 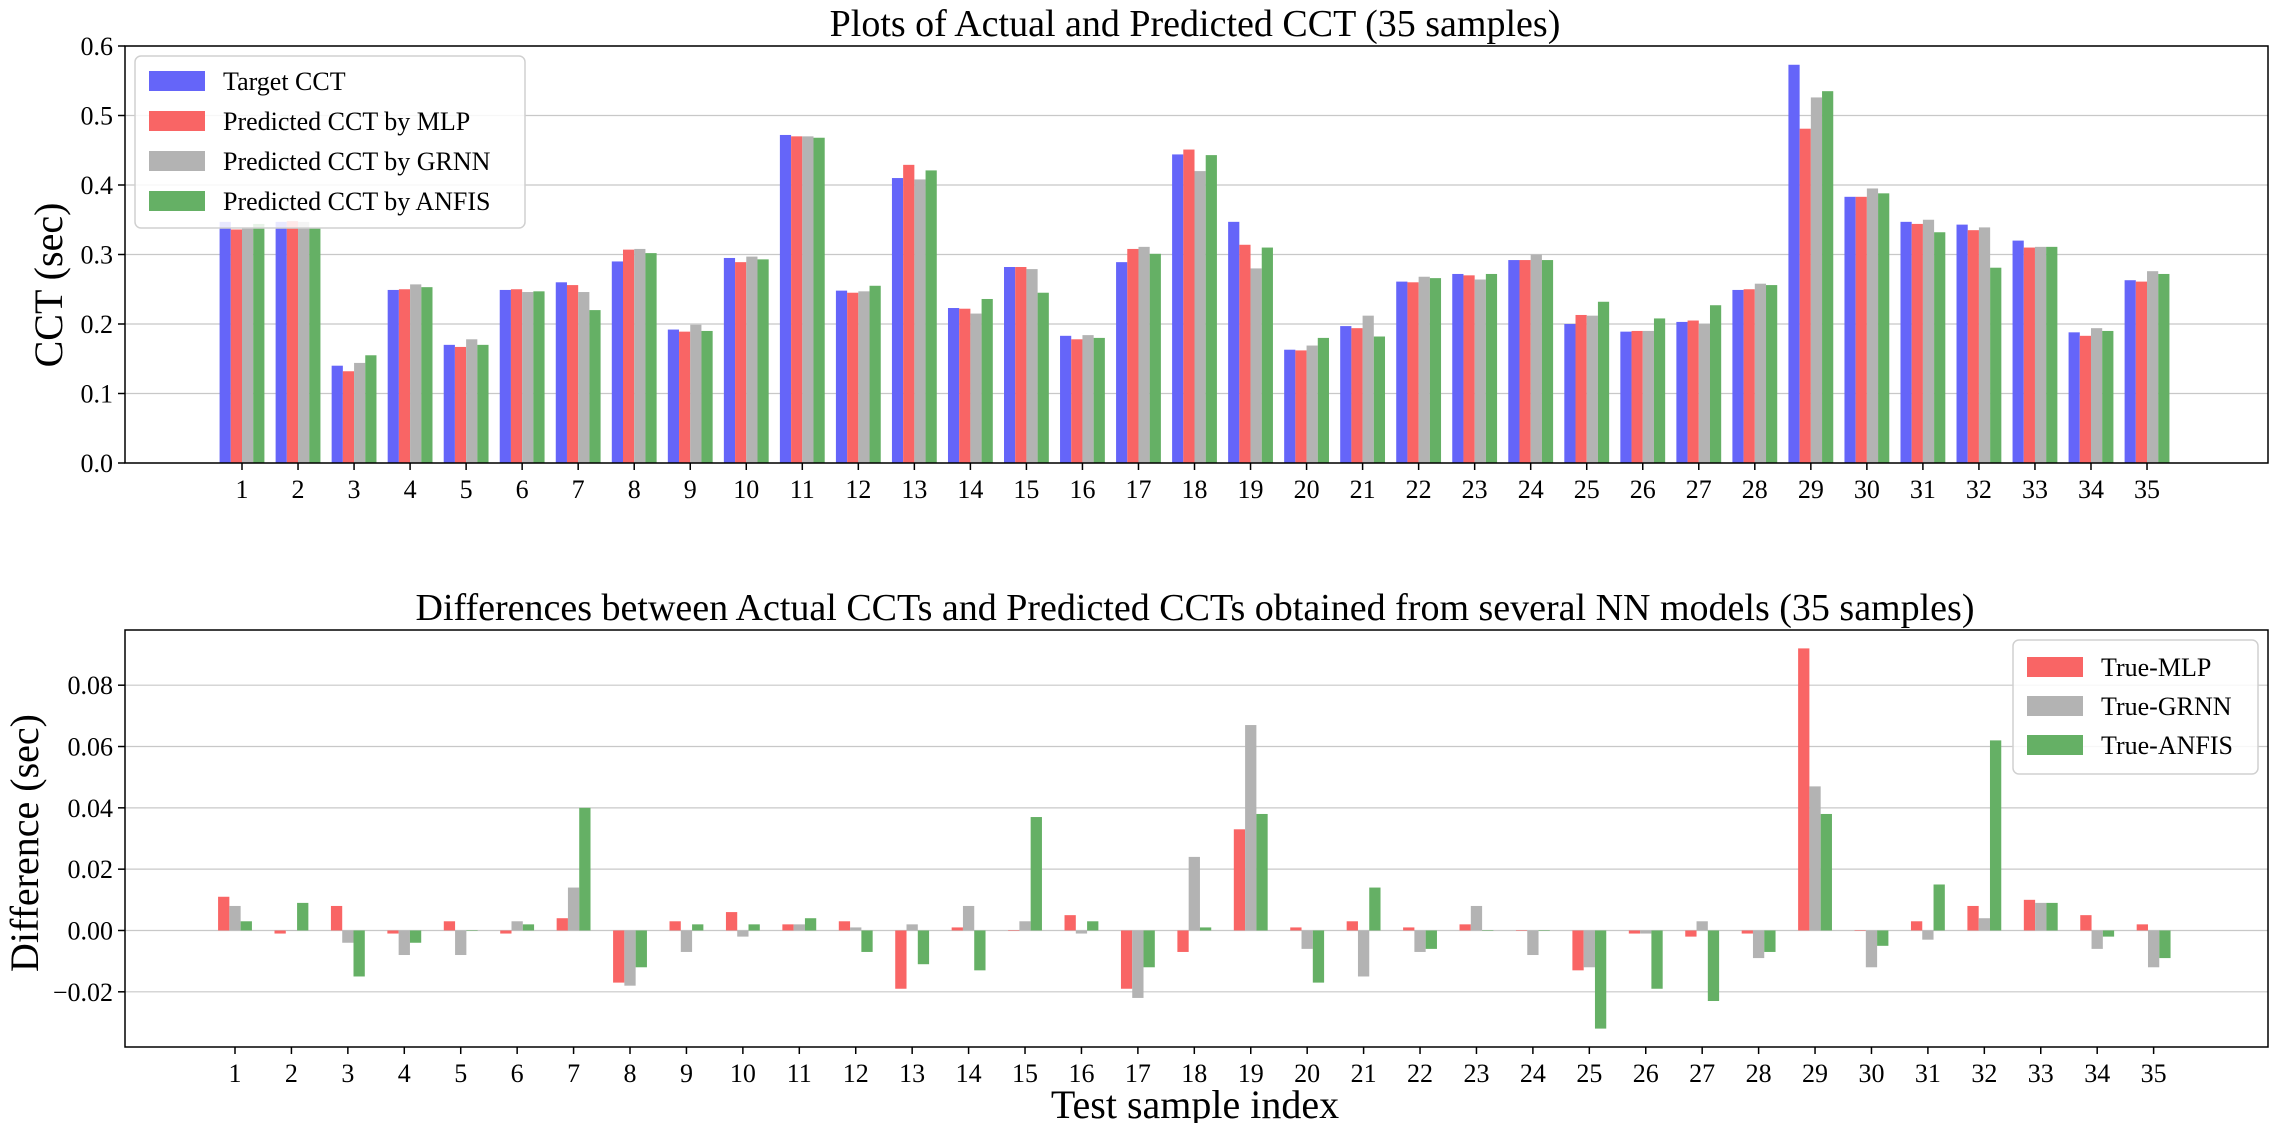 What do you see at coordinates (97, 185) in the screenshot?
I see `y-tick-label: 0.4` at bounding box center [97, 185].